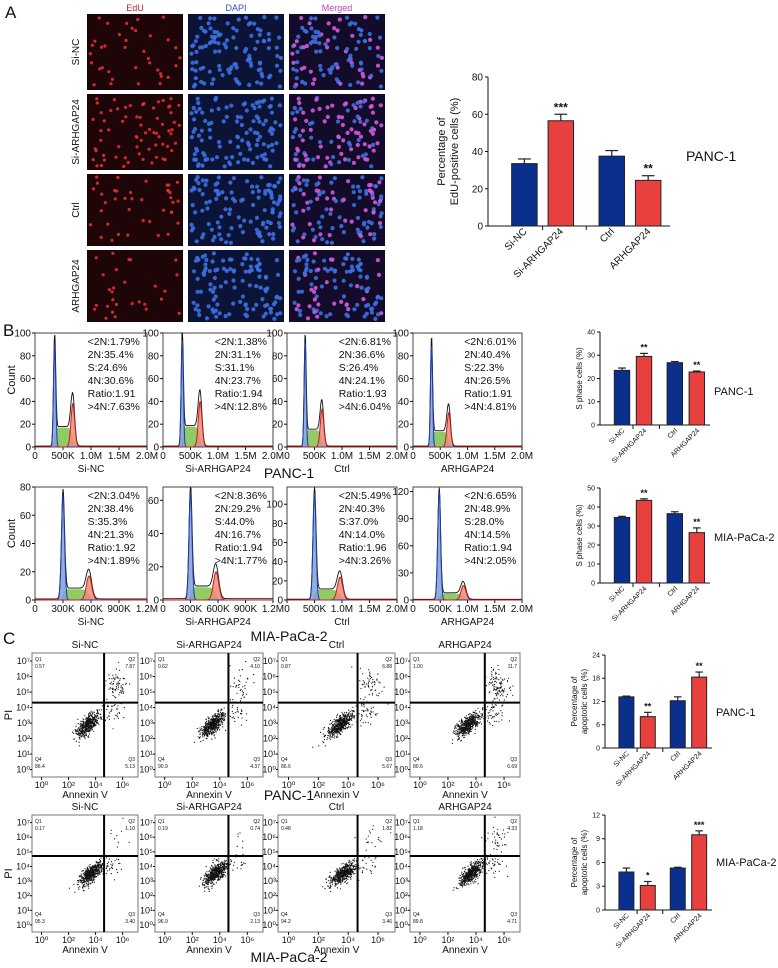 This screenshot has height=968, width=778. What do you see at coordinates (516, 239) in the screenshot?
I see `category-label: Si-NC` at bounding box center [516, 239].